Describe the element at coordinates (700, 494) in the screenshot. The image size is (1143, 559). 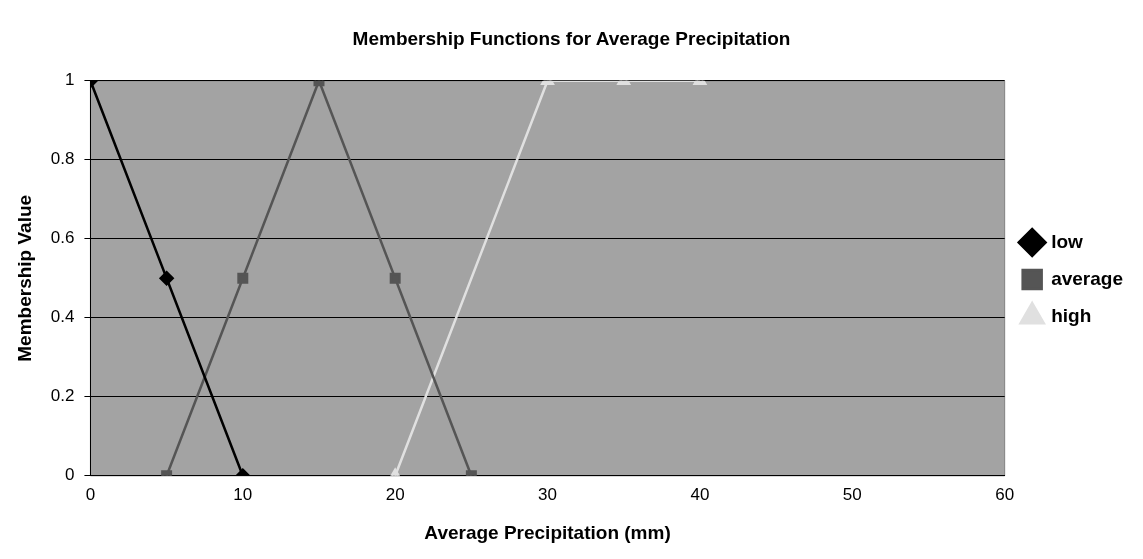
I see `x-tick-label: 40` at that location.